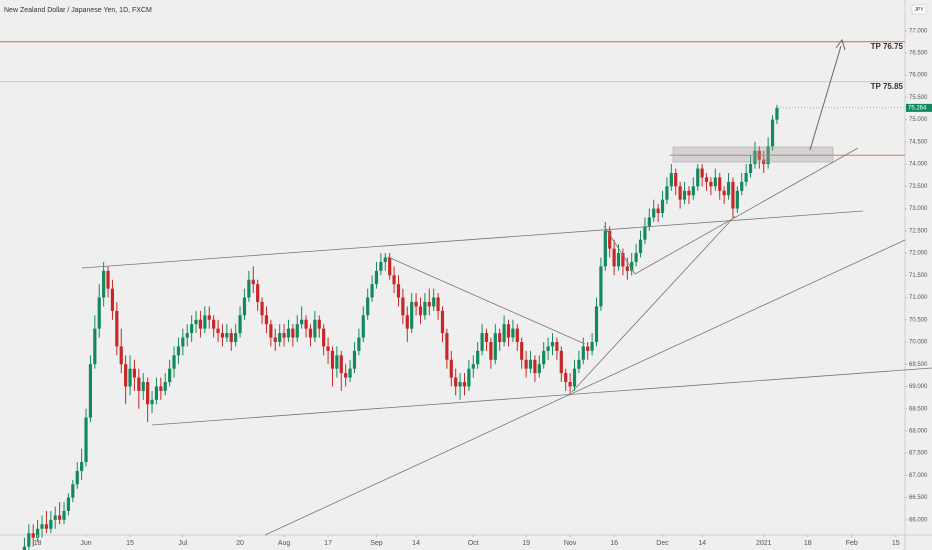 This screenshot has width=932, height=550. What do you see at coordinates (918, 498) in the screenshot?
I see `y-tick-label: 66.500` at bounding box center [918, 498].